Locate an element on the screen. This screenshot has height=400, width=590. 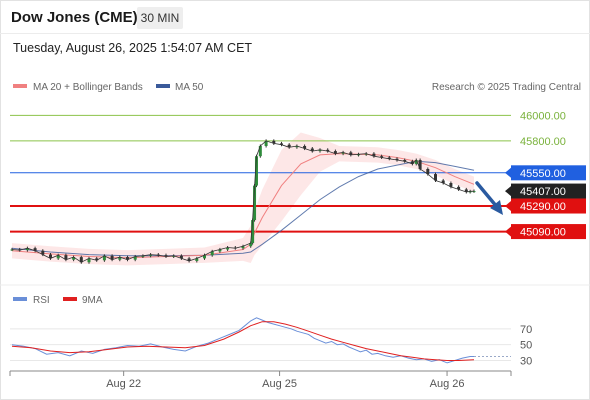
level-tag-pivot is located at coordinates (548, 173).